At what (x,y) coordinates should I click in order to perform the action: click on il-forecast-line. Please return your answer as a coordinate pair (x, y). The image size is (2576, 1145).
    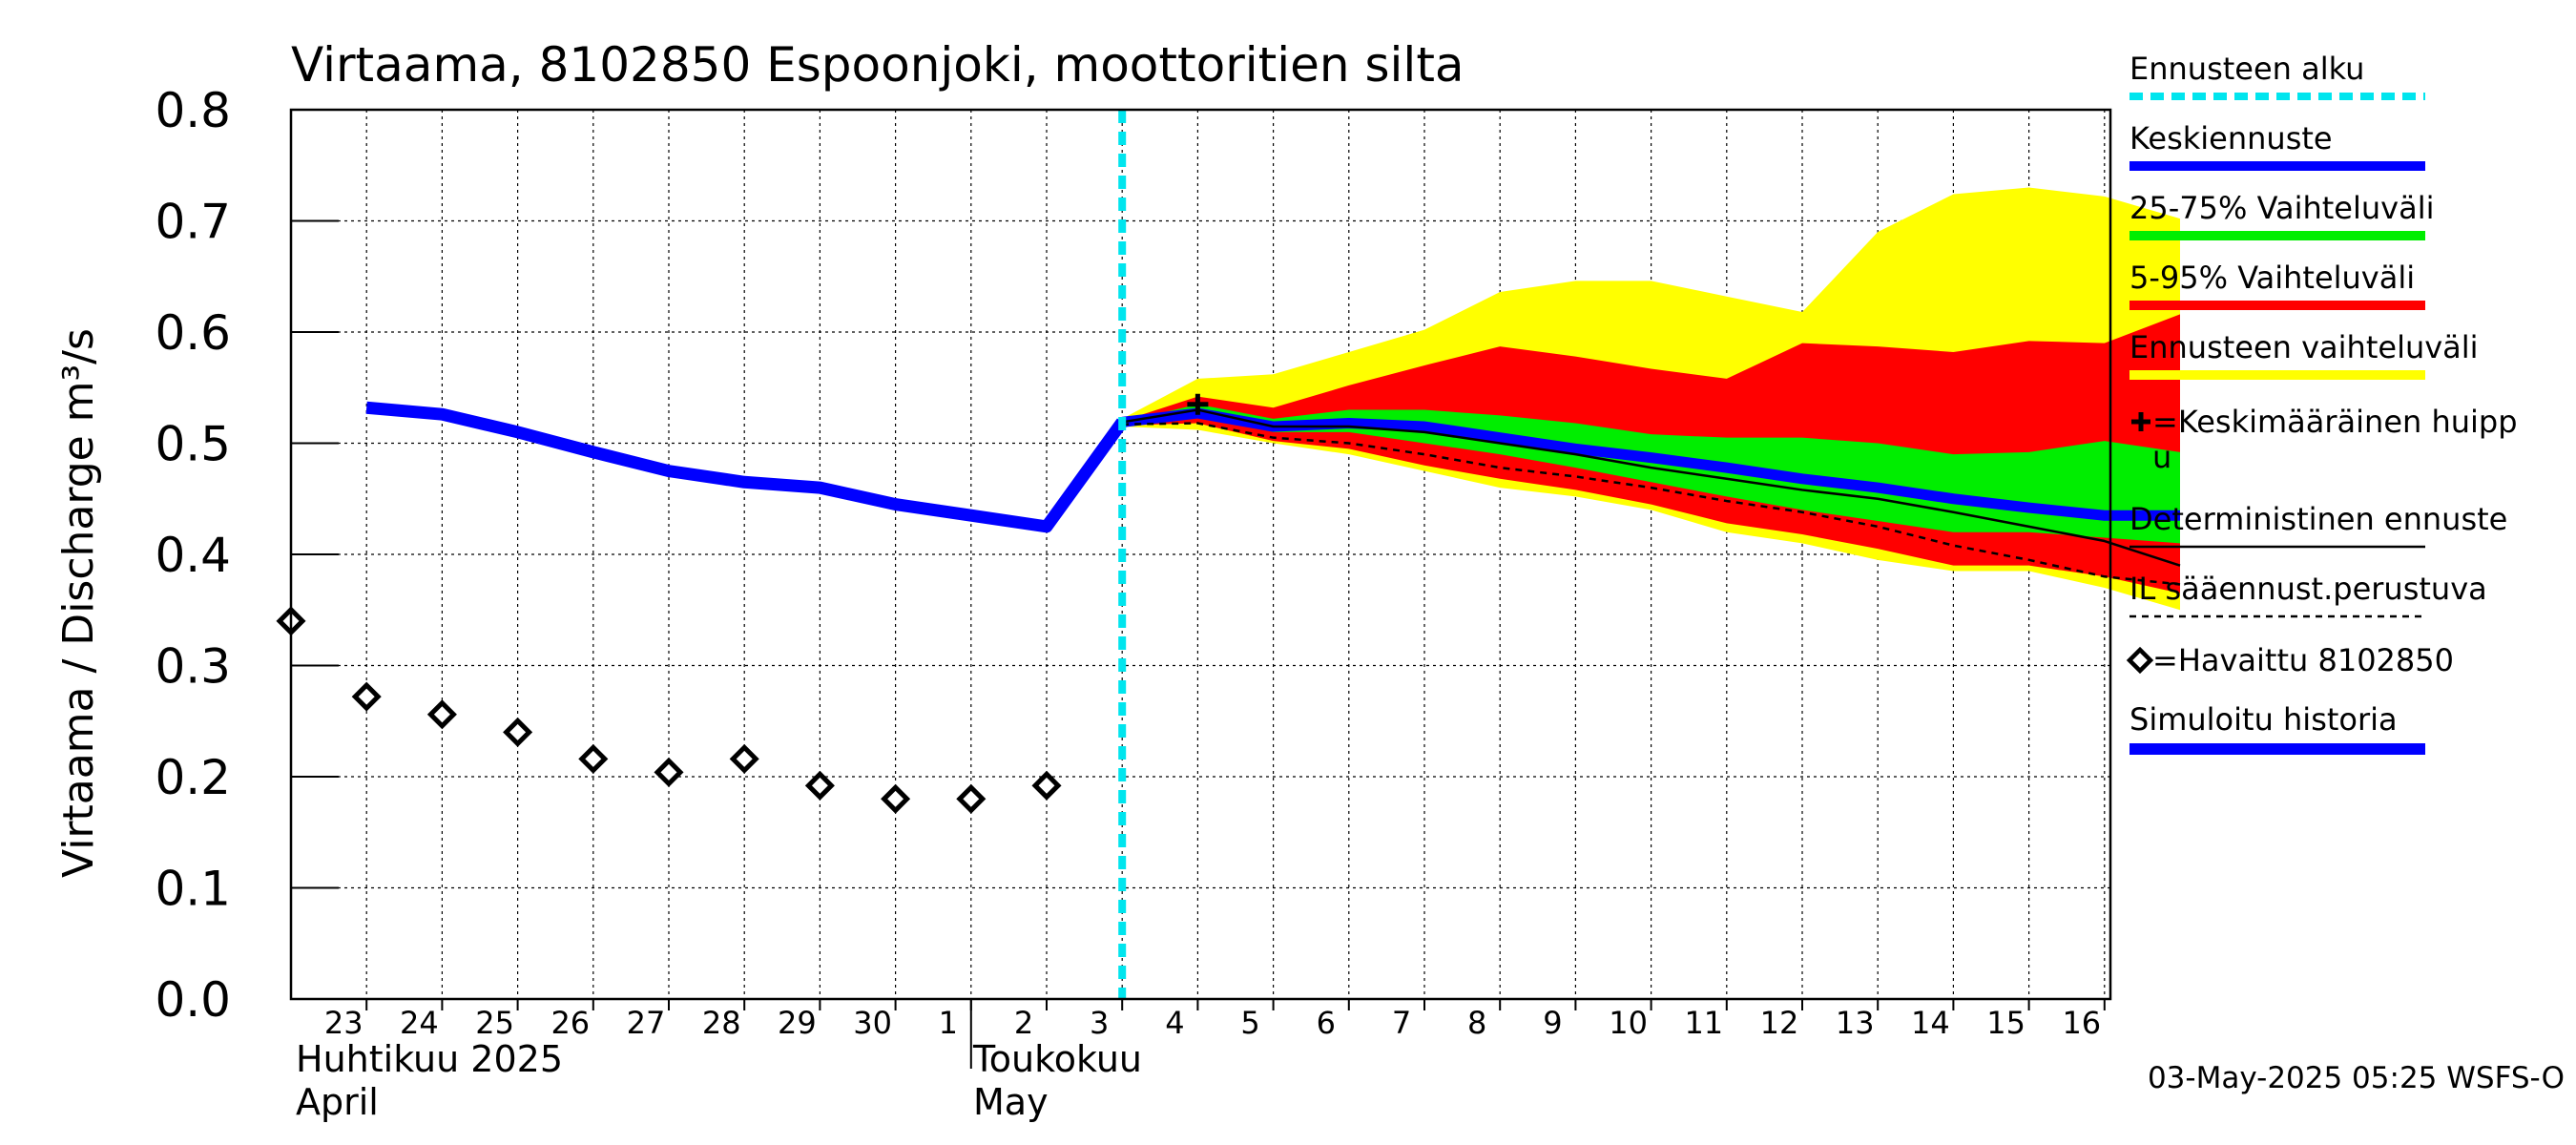
    Looking at the image, I should click on (1651, 504).